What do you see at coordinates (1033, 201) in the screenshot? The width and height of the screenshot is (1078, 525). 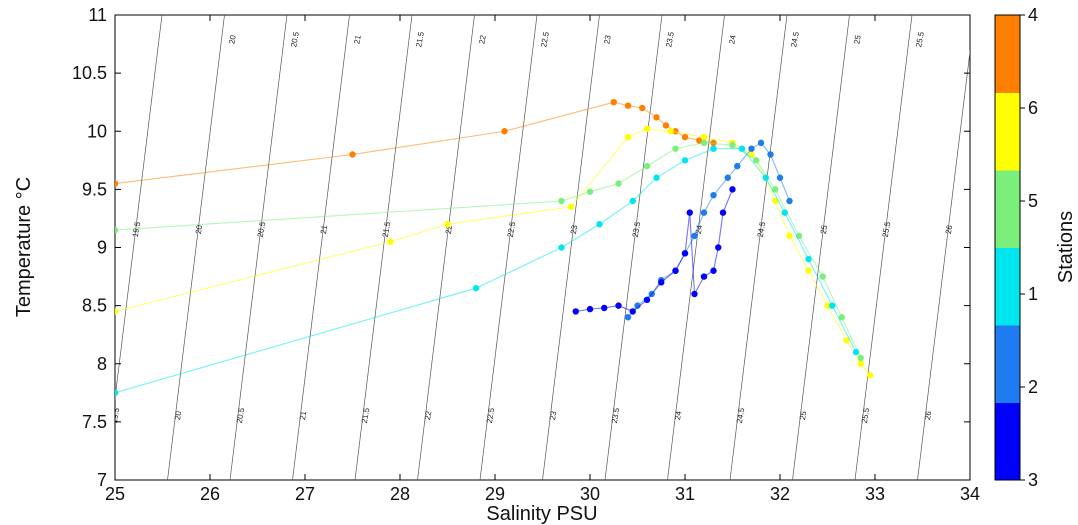 I see `colorbar-tick-label: 5` at bounding box center [1033, 201].